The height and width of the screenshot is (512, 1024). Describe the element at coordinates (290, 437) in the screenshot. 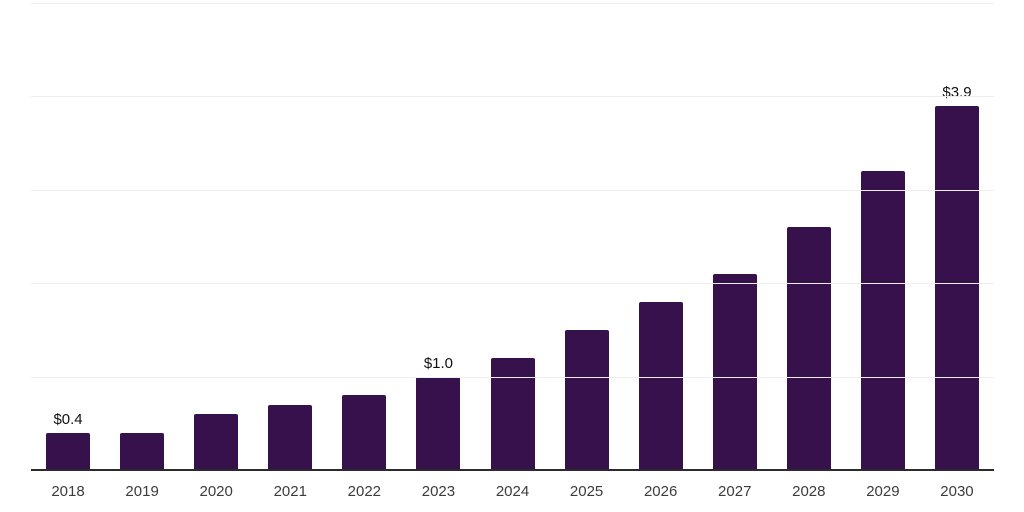

I see `bar-2021` at that location.